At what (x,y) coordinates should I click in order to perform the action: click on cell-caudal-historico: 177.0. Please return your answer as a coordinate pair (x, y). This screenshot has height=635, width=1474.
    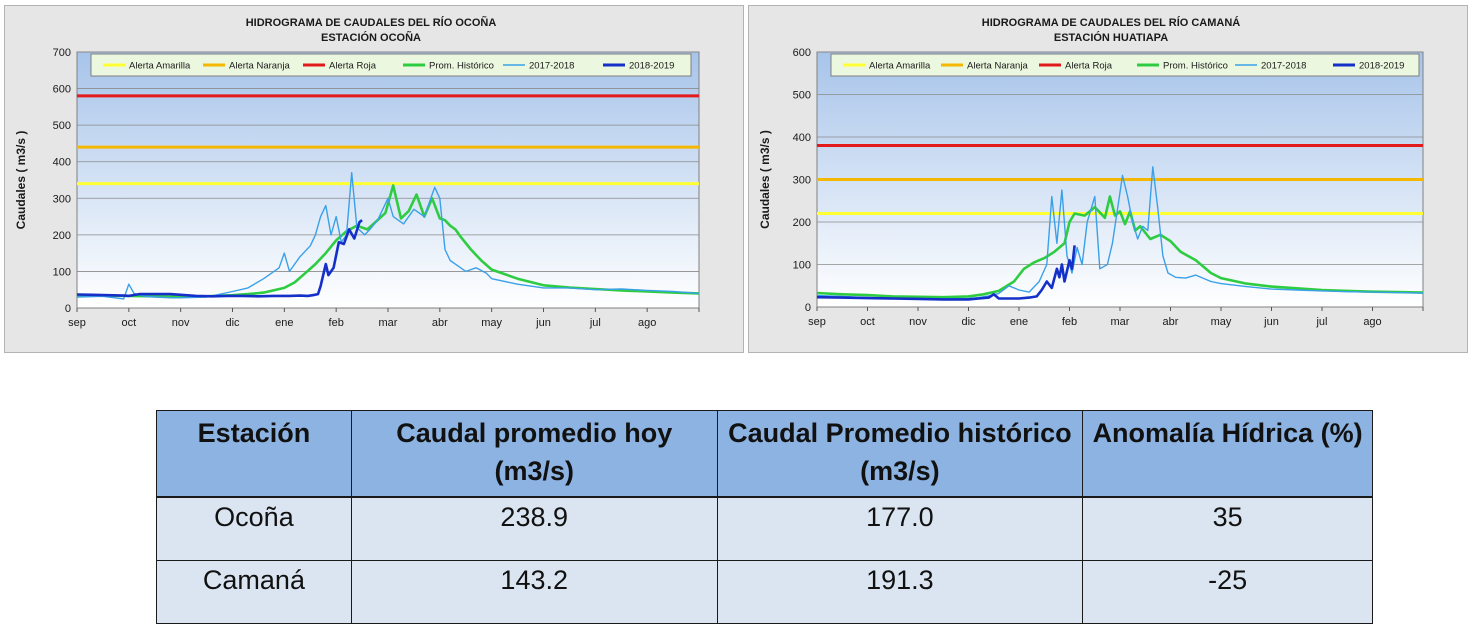
    Looking at the image, I should click on (900, 528).